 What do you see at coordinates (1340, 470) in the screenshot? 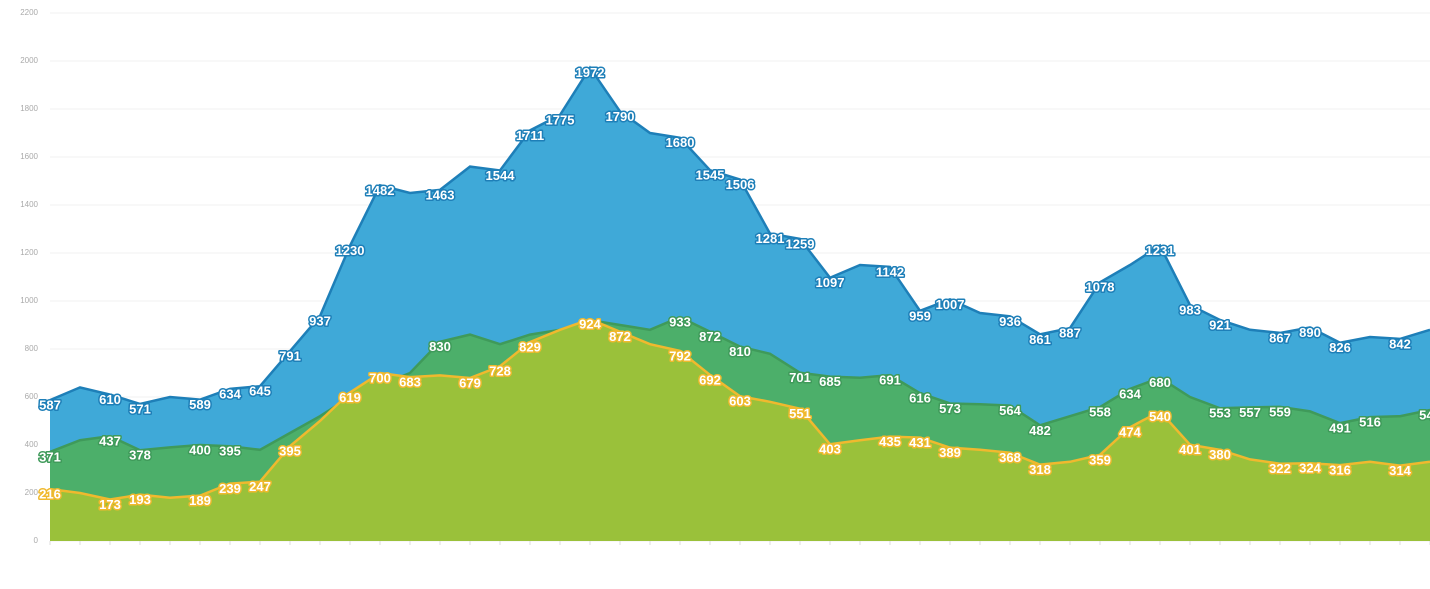
I see `value-label: 316` at bounding box center [1340, 470].